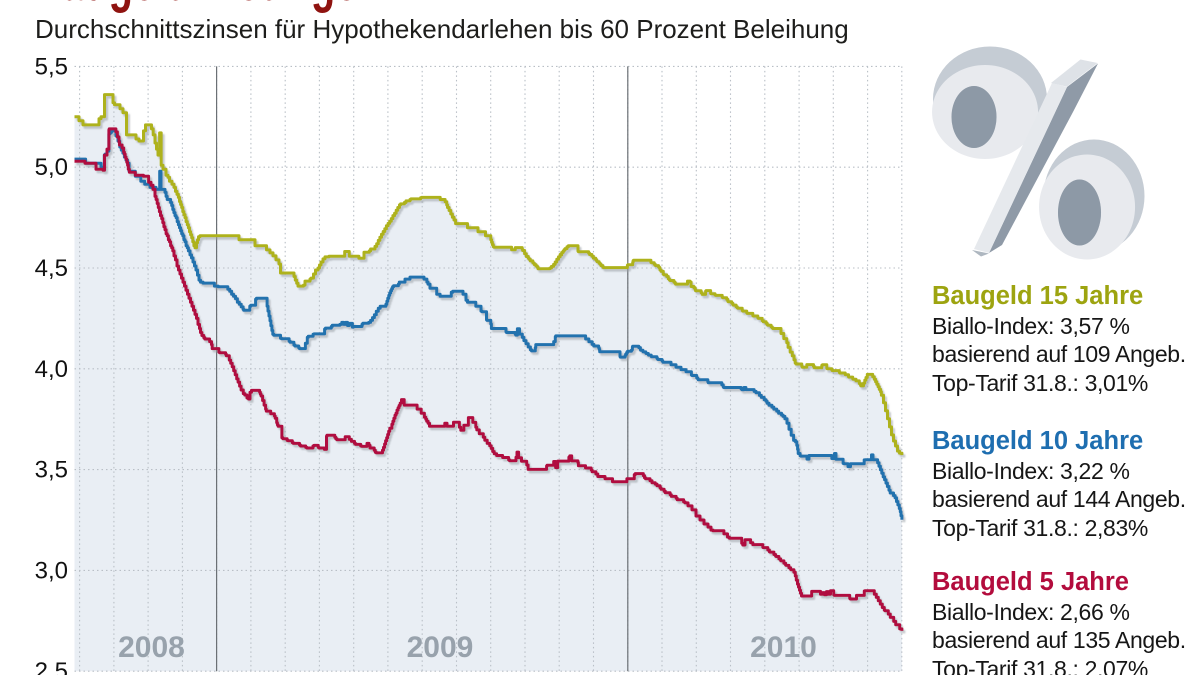  What do you see at coordinates (51, 268) in the screenshot?
I see `svg-text: 4,5` at bounding box center [51, 268].